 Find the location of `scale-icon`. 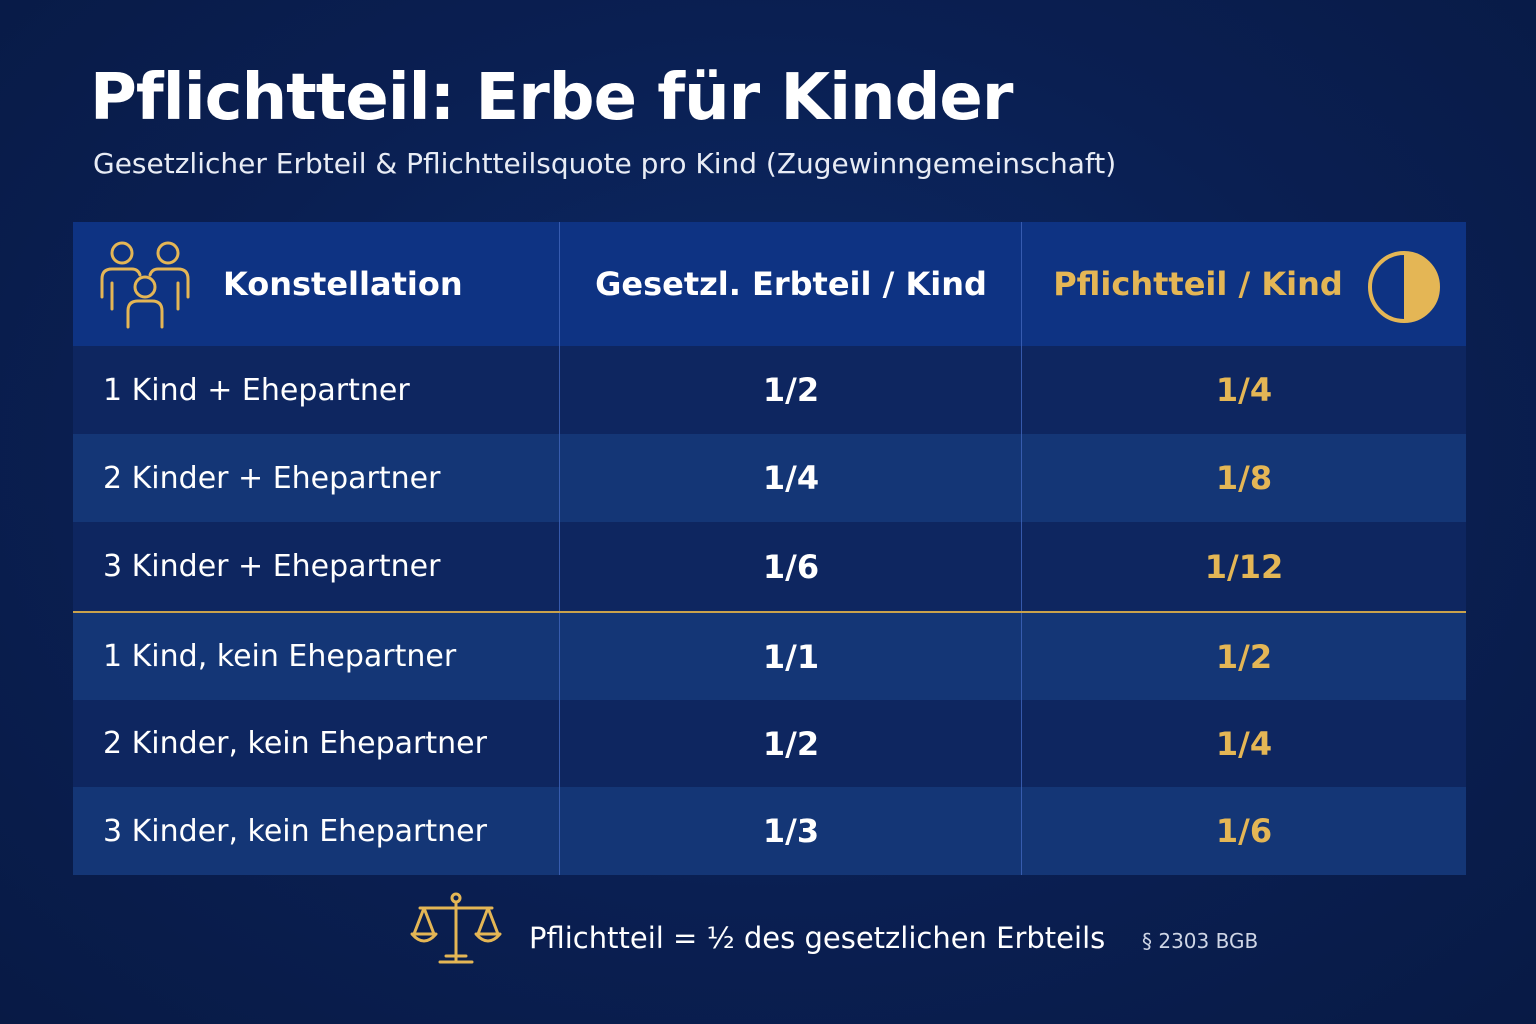

scale-icon is located at coordinates (456, 932).